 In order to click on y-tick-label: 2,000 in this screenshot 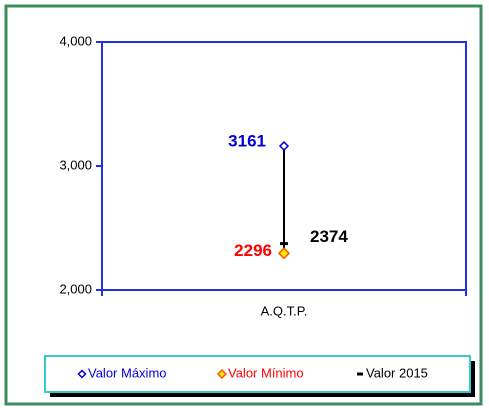, I will do `click(75, 288)`.